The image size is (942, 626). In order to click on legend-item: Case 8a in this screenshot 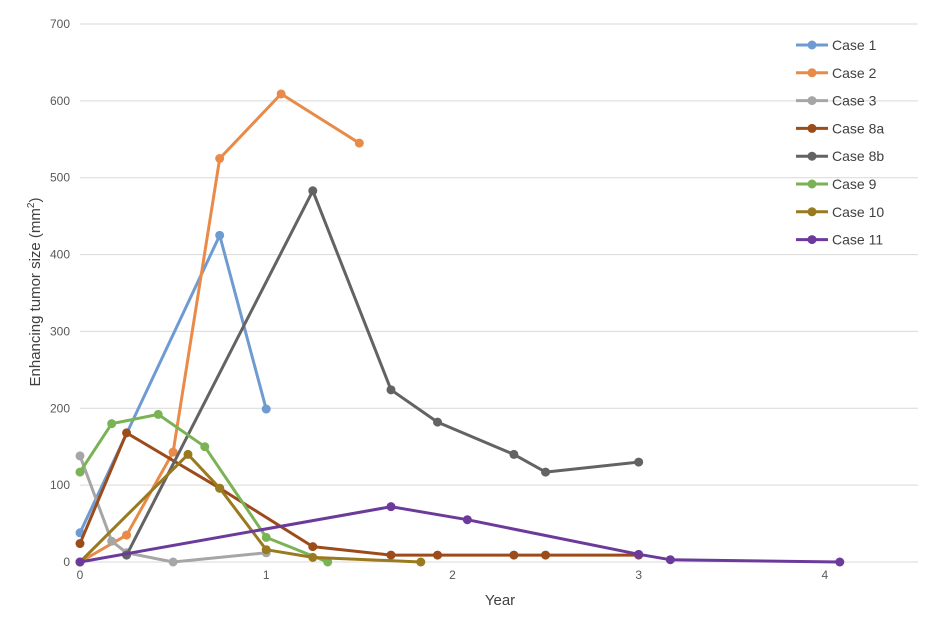, I will do `click(840, 128)`.